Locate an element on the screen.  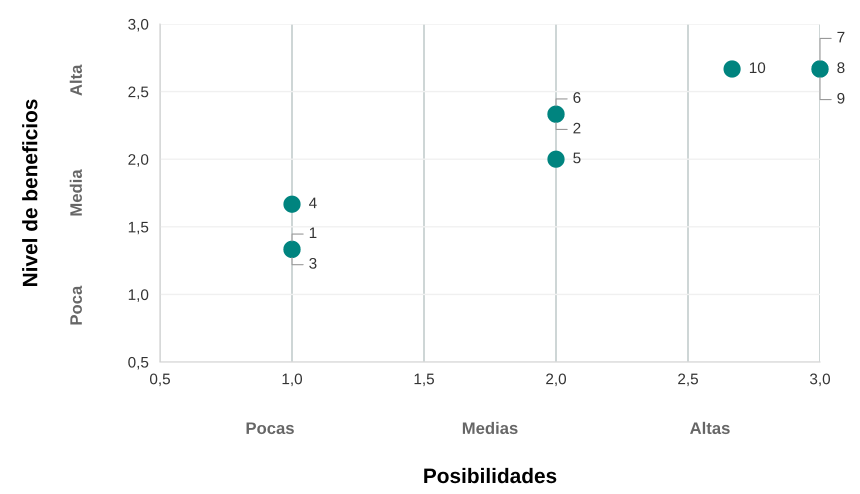
x-tick-label: 1,5 is located at coordinates (424, 380).